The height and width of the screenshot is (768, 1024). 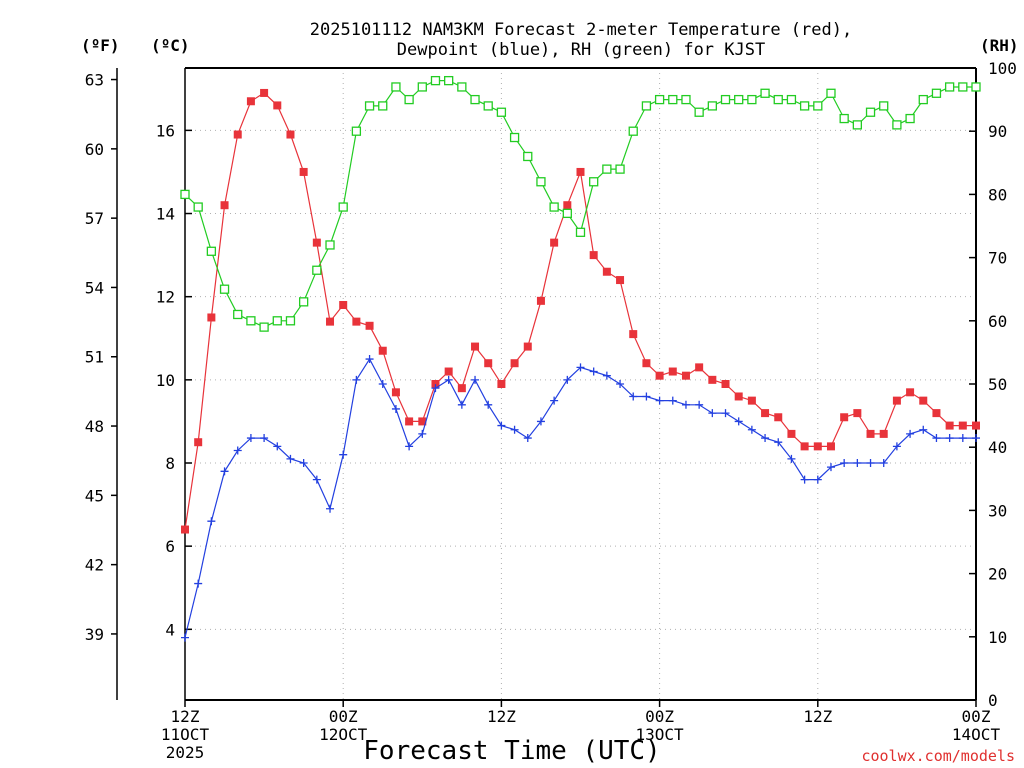 I want to click on x-tick-label: 2025, so click(x=185, y=752).